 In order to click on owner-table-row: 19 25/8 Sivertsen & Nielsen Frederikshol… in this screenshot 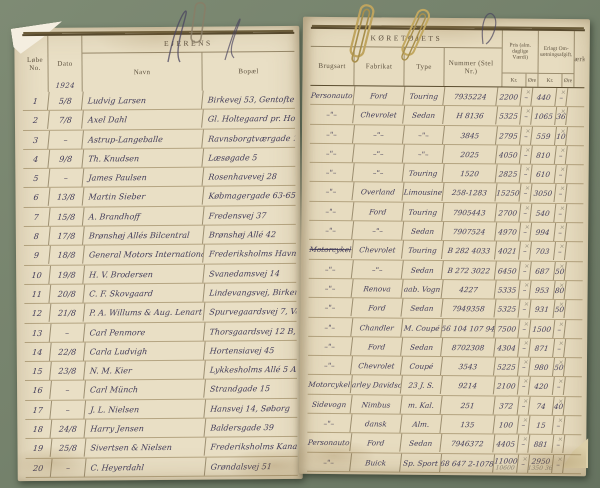, I will do `click(161, 448)`.